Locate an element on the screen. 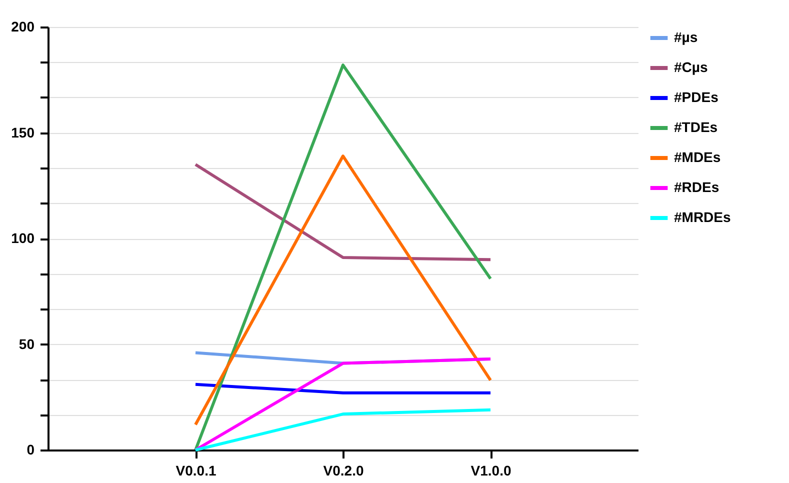  legend-label: #MDEs is located at coordinates (697, 157).